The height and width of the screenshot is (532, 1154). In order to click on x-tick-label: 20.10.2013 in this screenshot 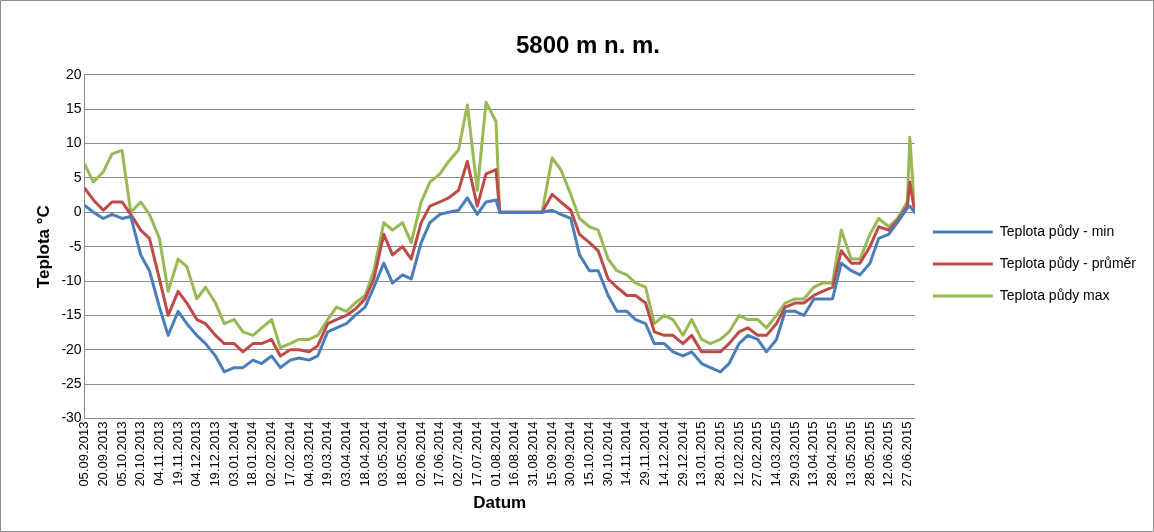, I will do `click(140, 454)`.